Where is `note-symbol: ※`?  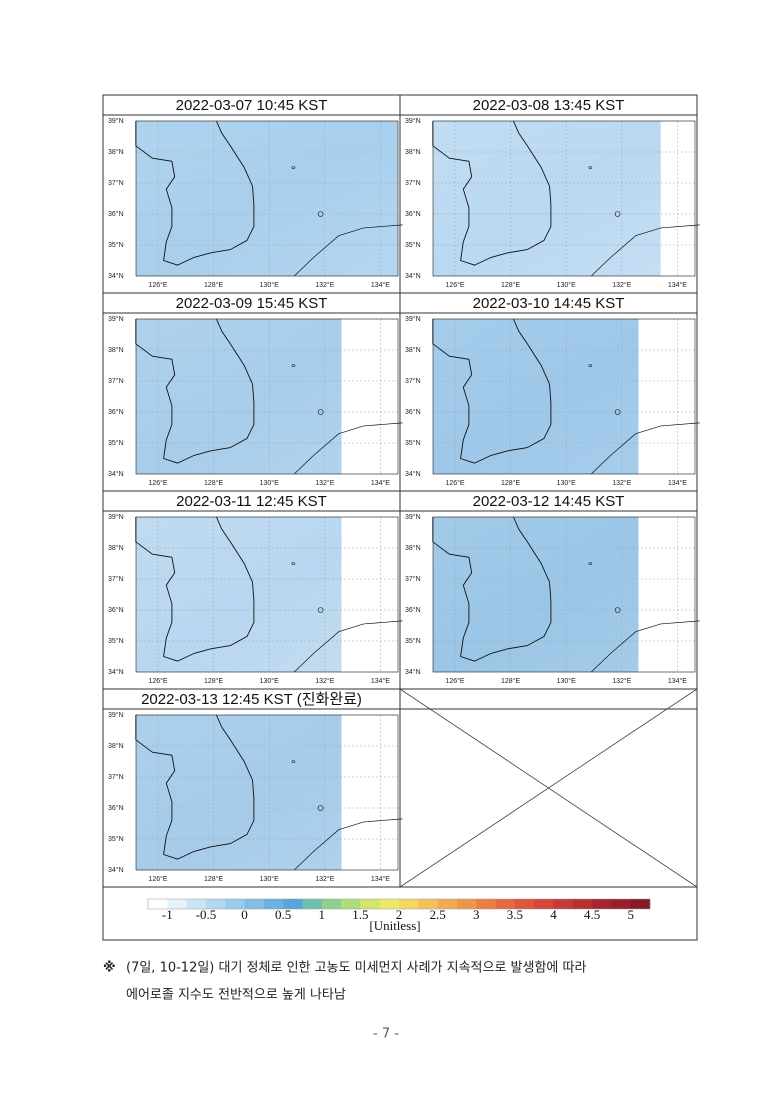
note-symbol: ※ is located at coordinates (109, 968).